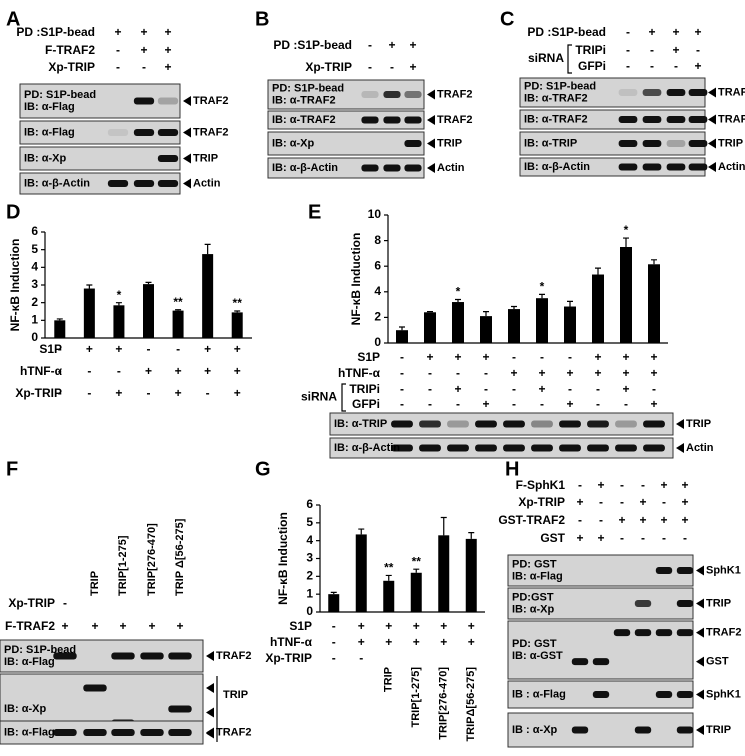 The image size is (745, 756). What do you see at coordinates (444, 703) in the screenshot?
I see `lane-label: TRIP[276-470]` at bounding box center [444, 703].